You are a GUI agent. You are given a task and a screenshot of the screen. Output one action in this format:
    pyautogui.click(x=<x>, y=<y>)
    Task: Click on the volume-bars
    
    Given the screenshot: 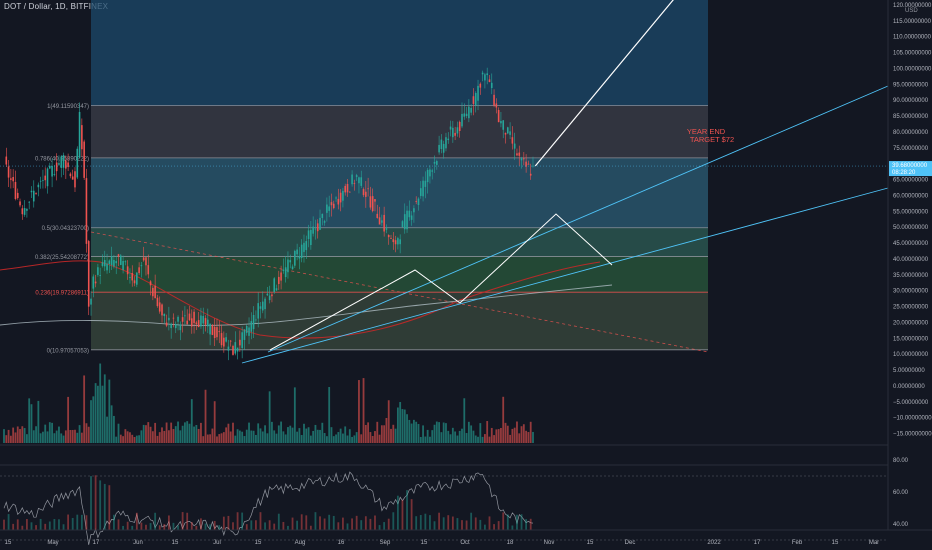 What is the action you would take?
    pyautogui.click(x=268, y=403)
    